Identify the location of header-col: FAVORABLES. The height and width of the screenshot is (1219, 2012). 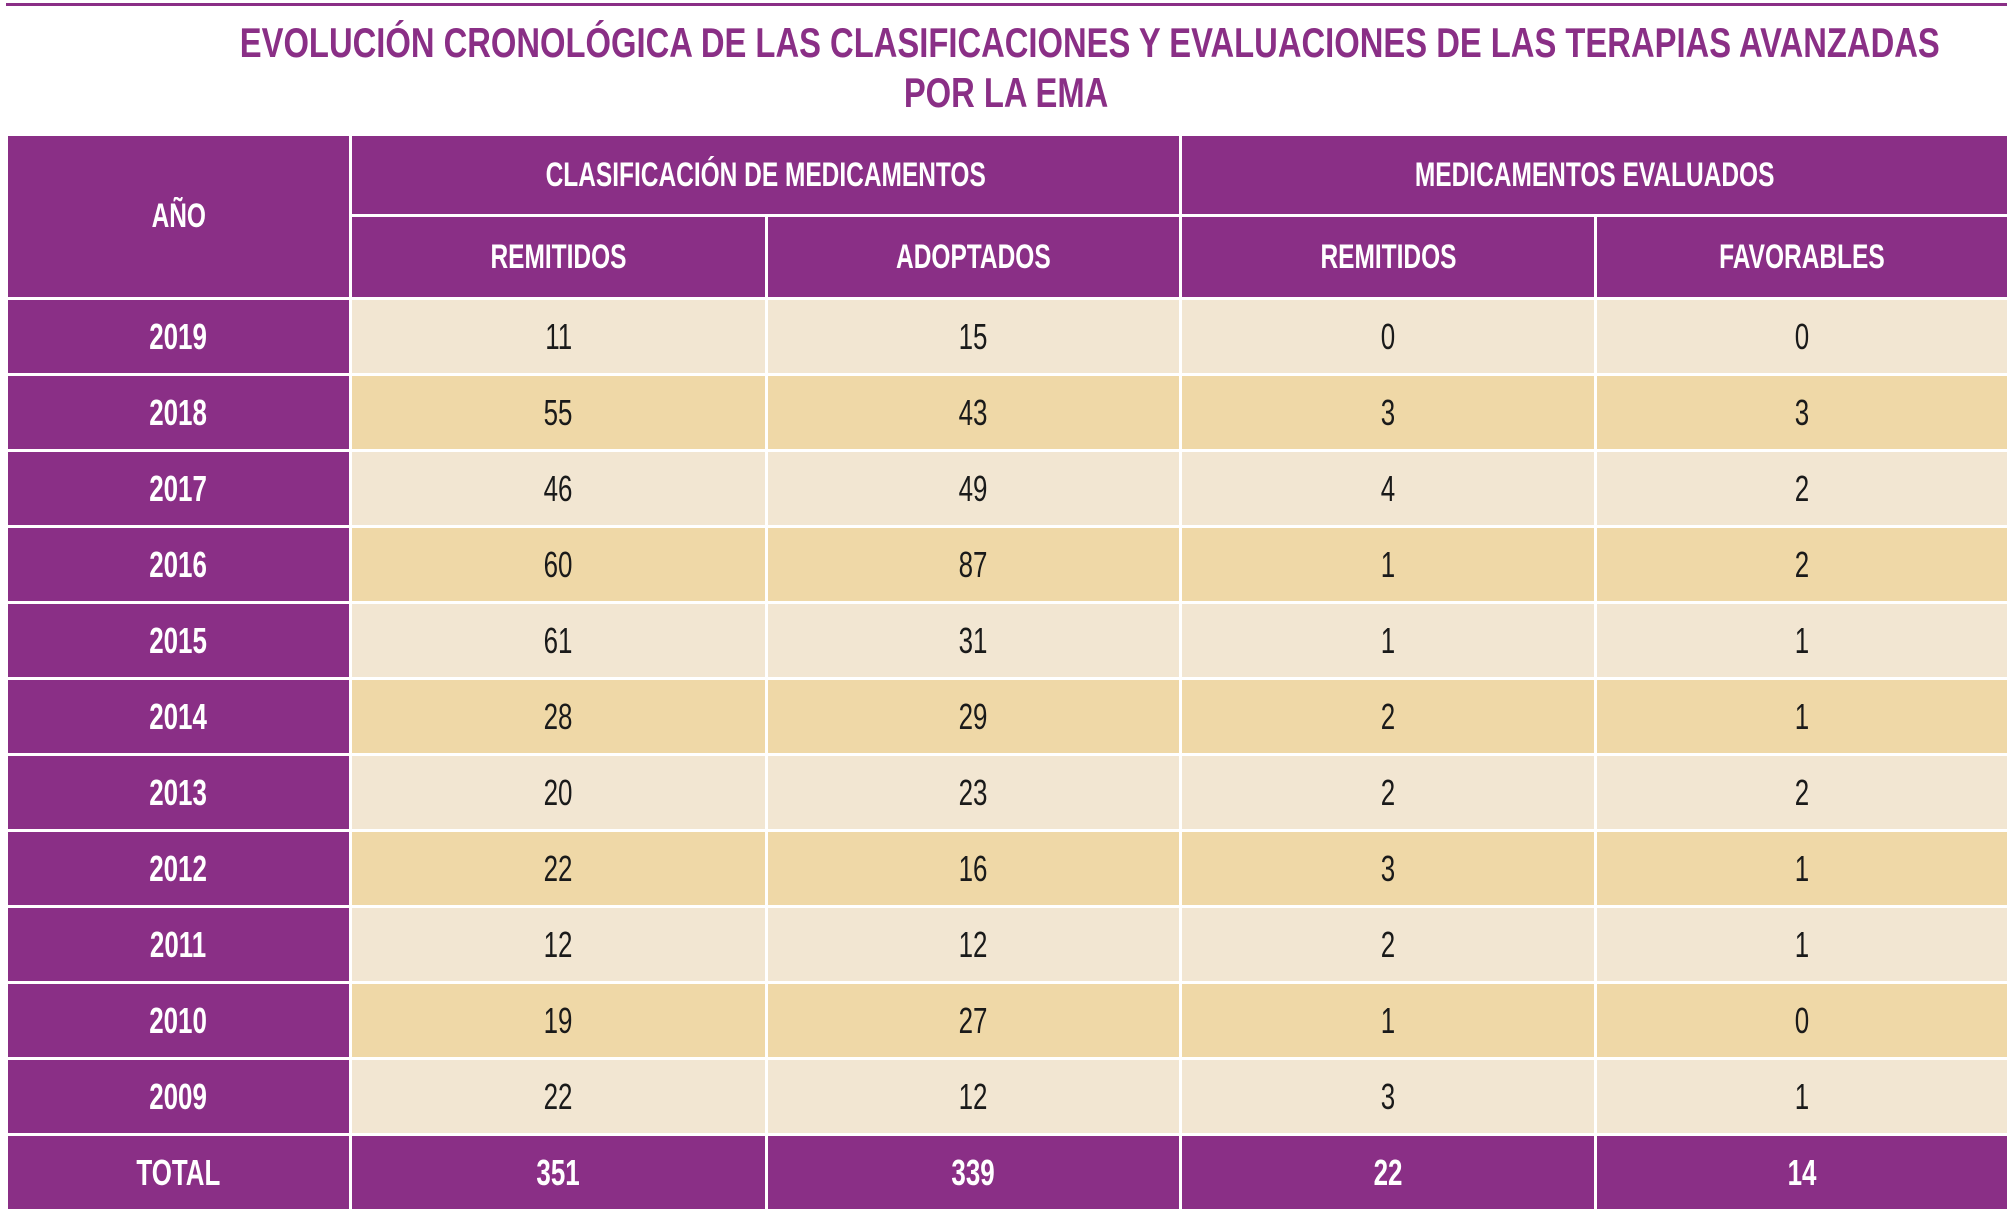
(1802, 257).